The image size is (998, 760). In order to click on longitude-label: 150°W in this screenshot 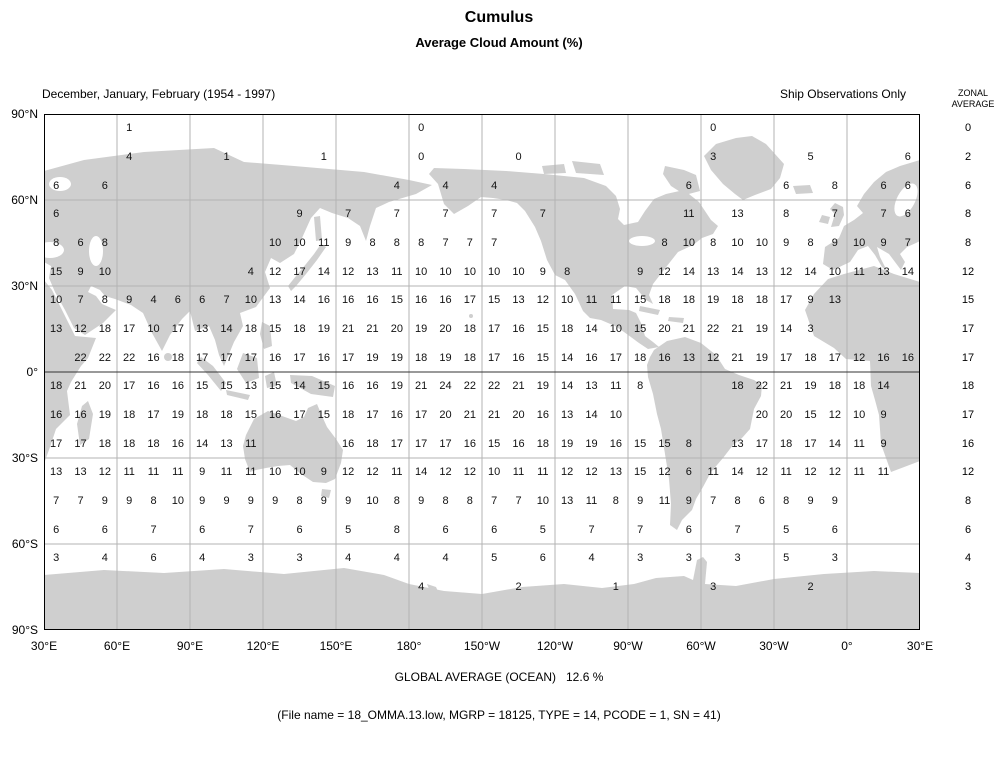, I will do `click(482, 646)`.